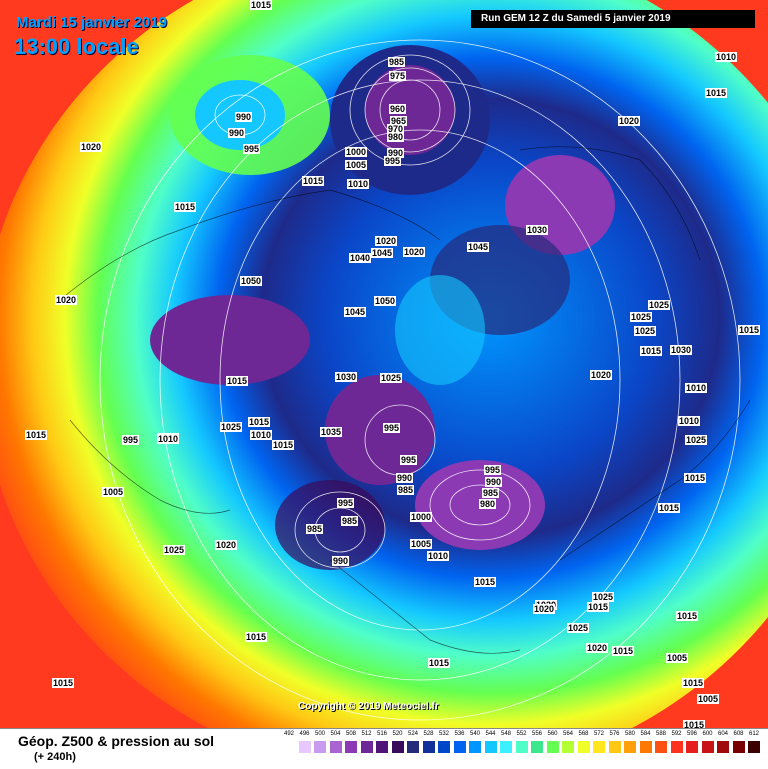 The height and width of the screenshot is (769, 768). Describe the element at coordinates (676, 734) in the screenshot. I see `scale-tick-label: 592` at that location.